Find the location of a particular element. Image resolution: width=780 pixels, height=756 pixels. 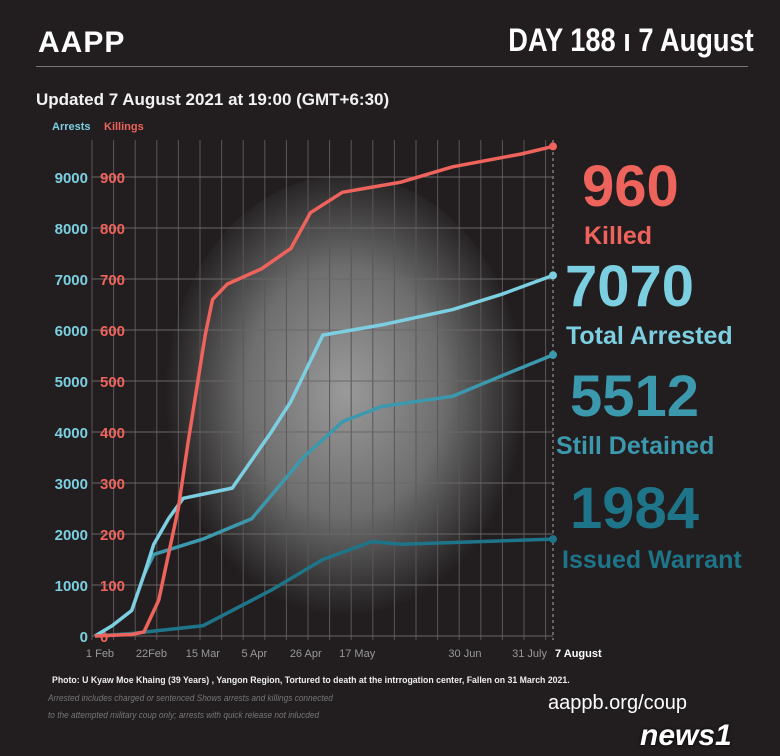

y-tick-arrests: 3000 is located at coordinates (71, 484).